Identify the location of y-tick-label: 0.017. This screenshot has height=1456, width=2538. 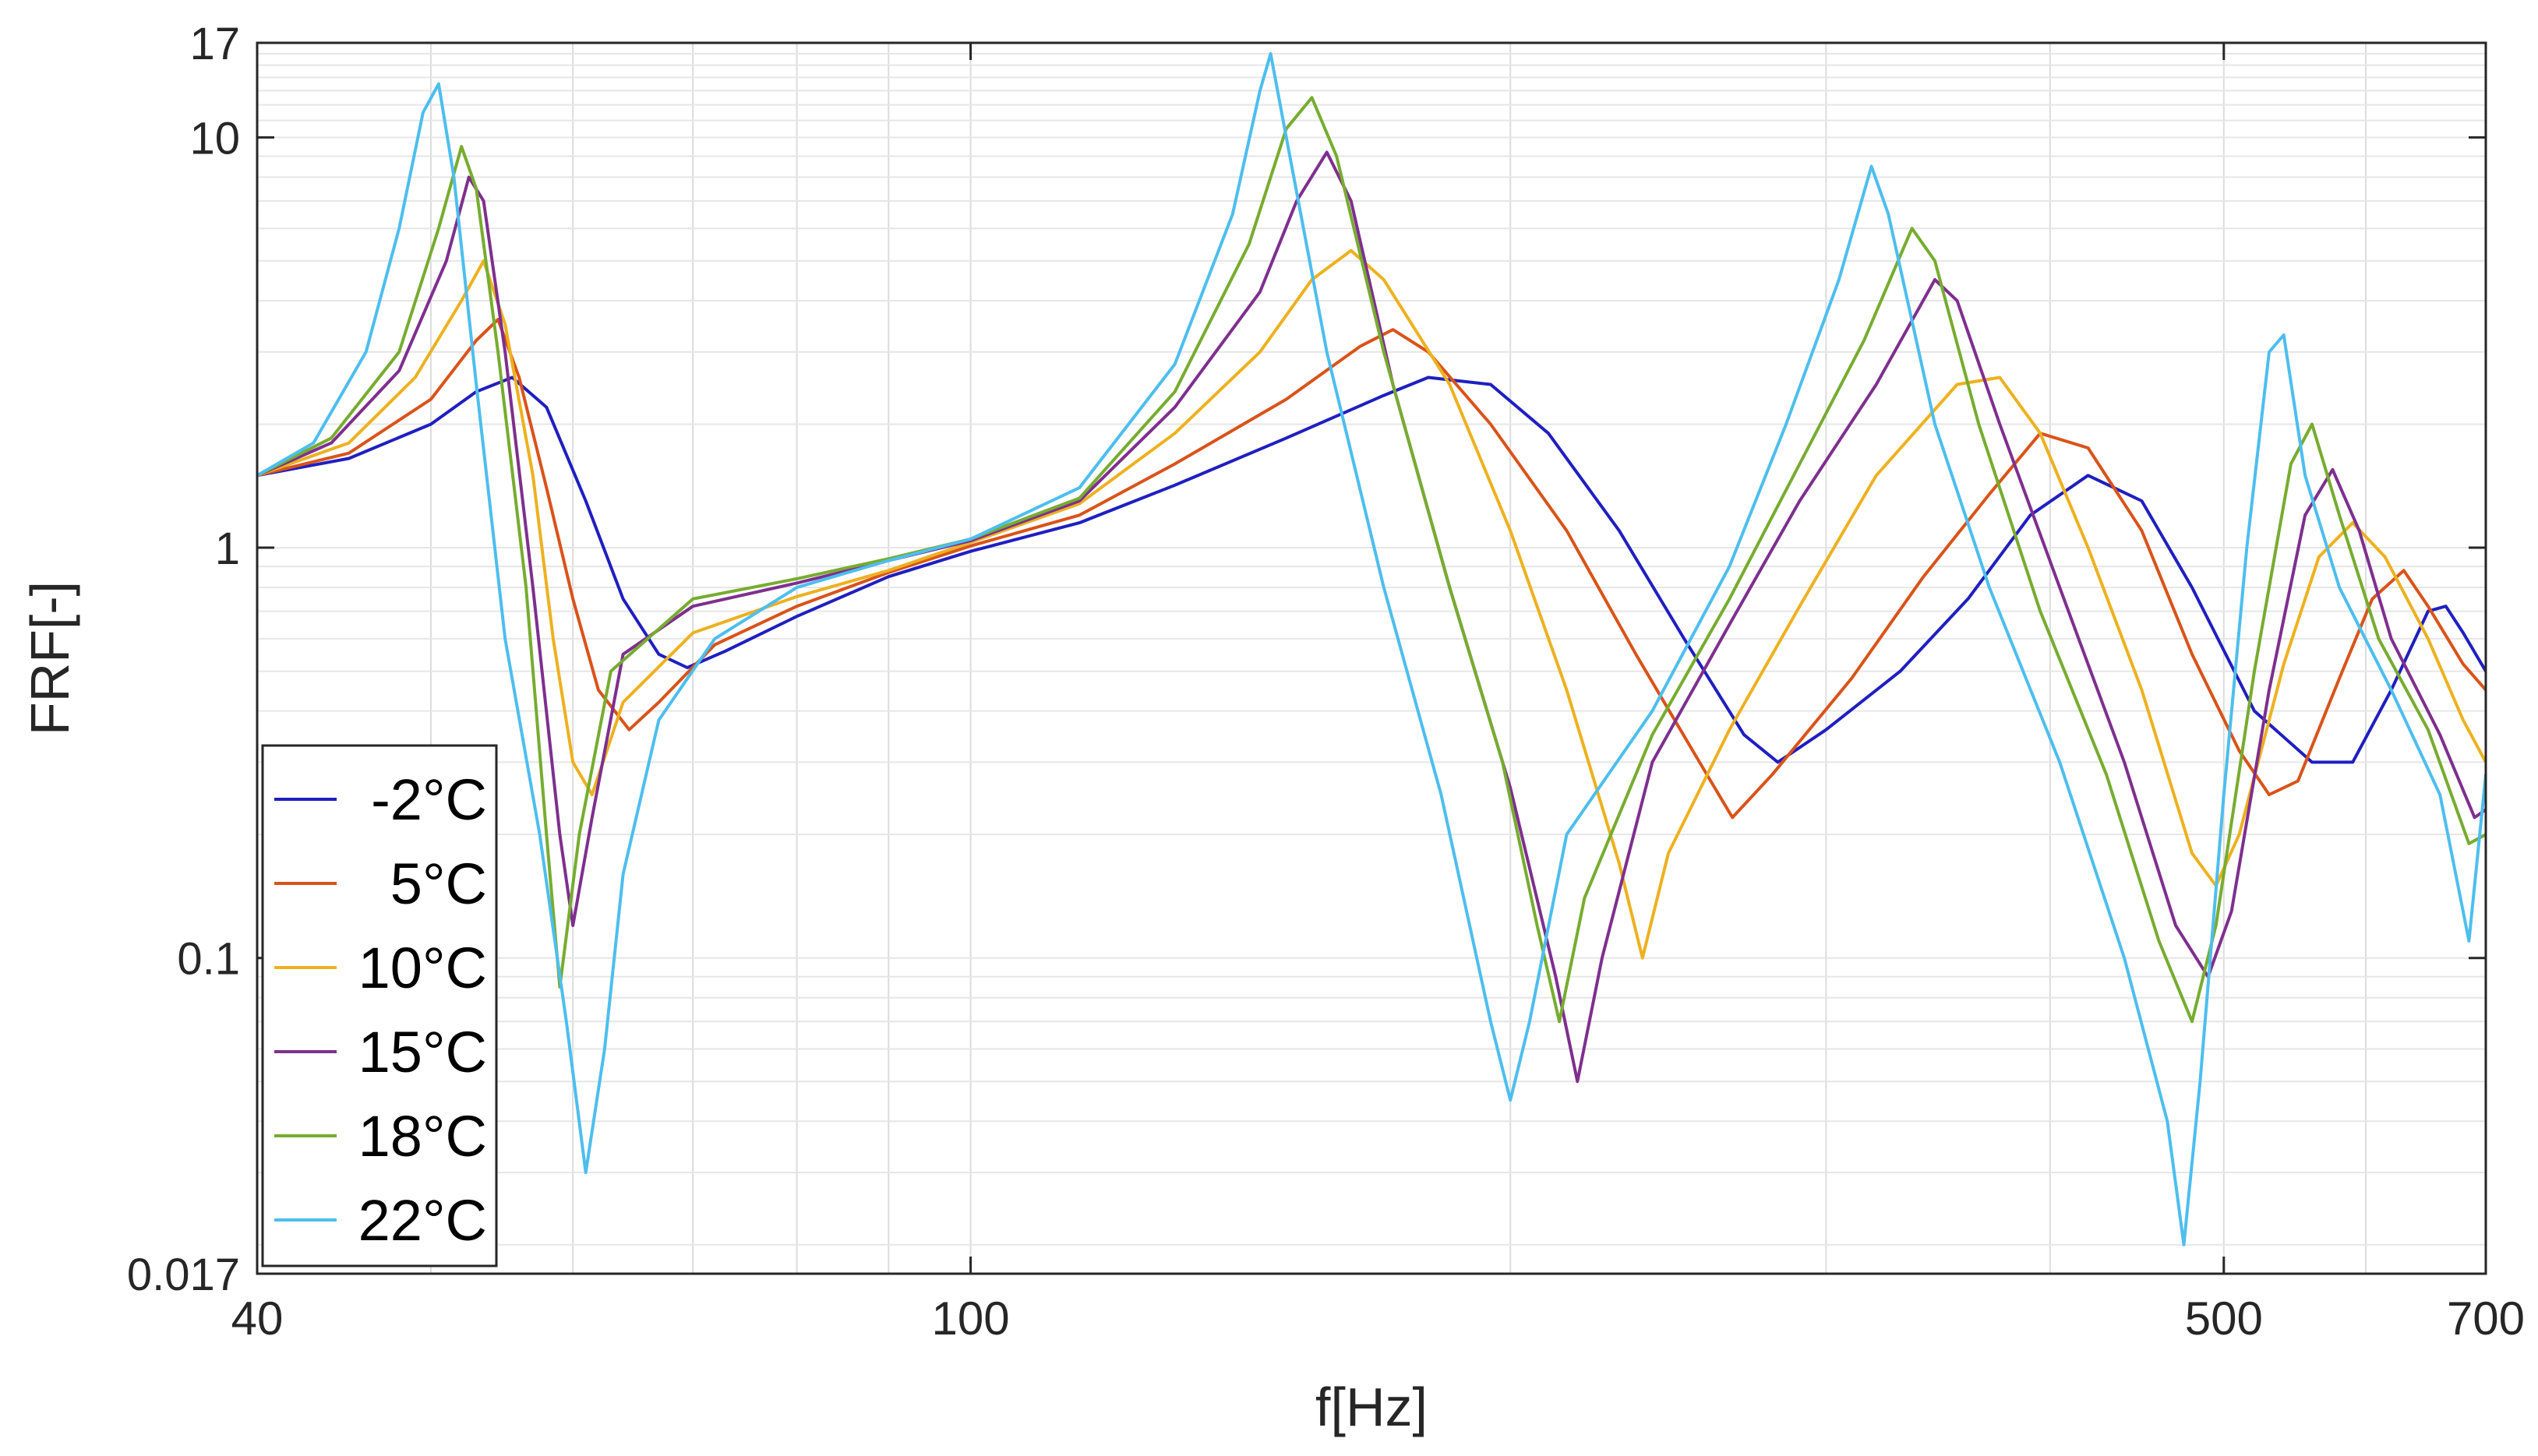
(184, 1275).